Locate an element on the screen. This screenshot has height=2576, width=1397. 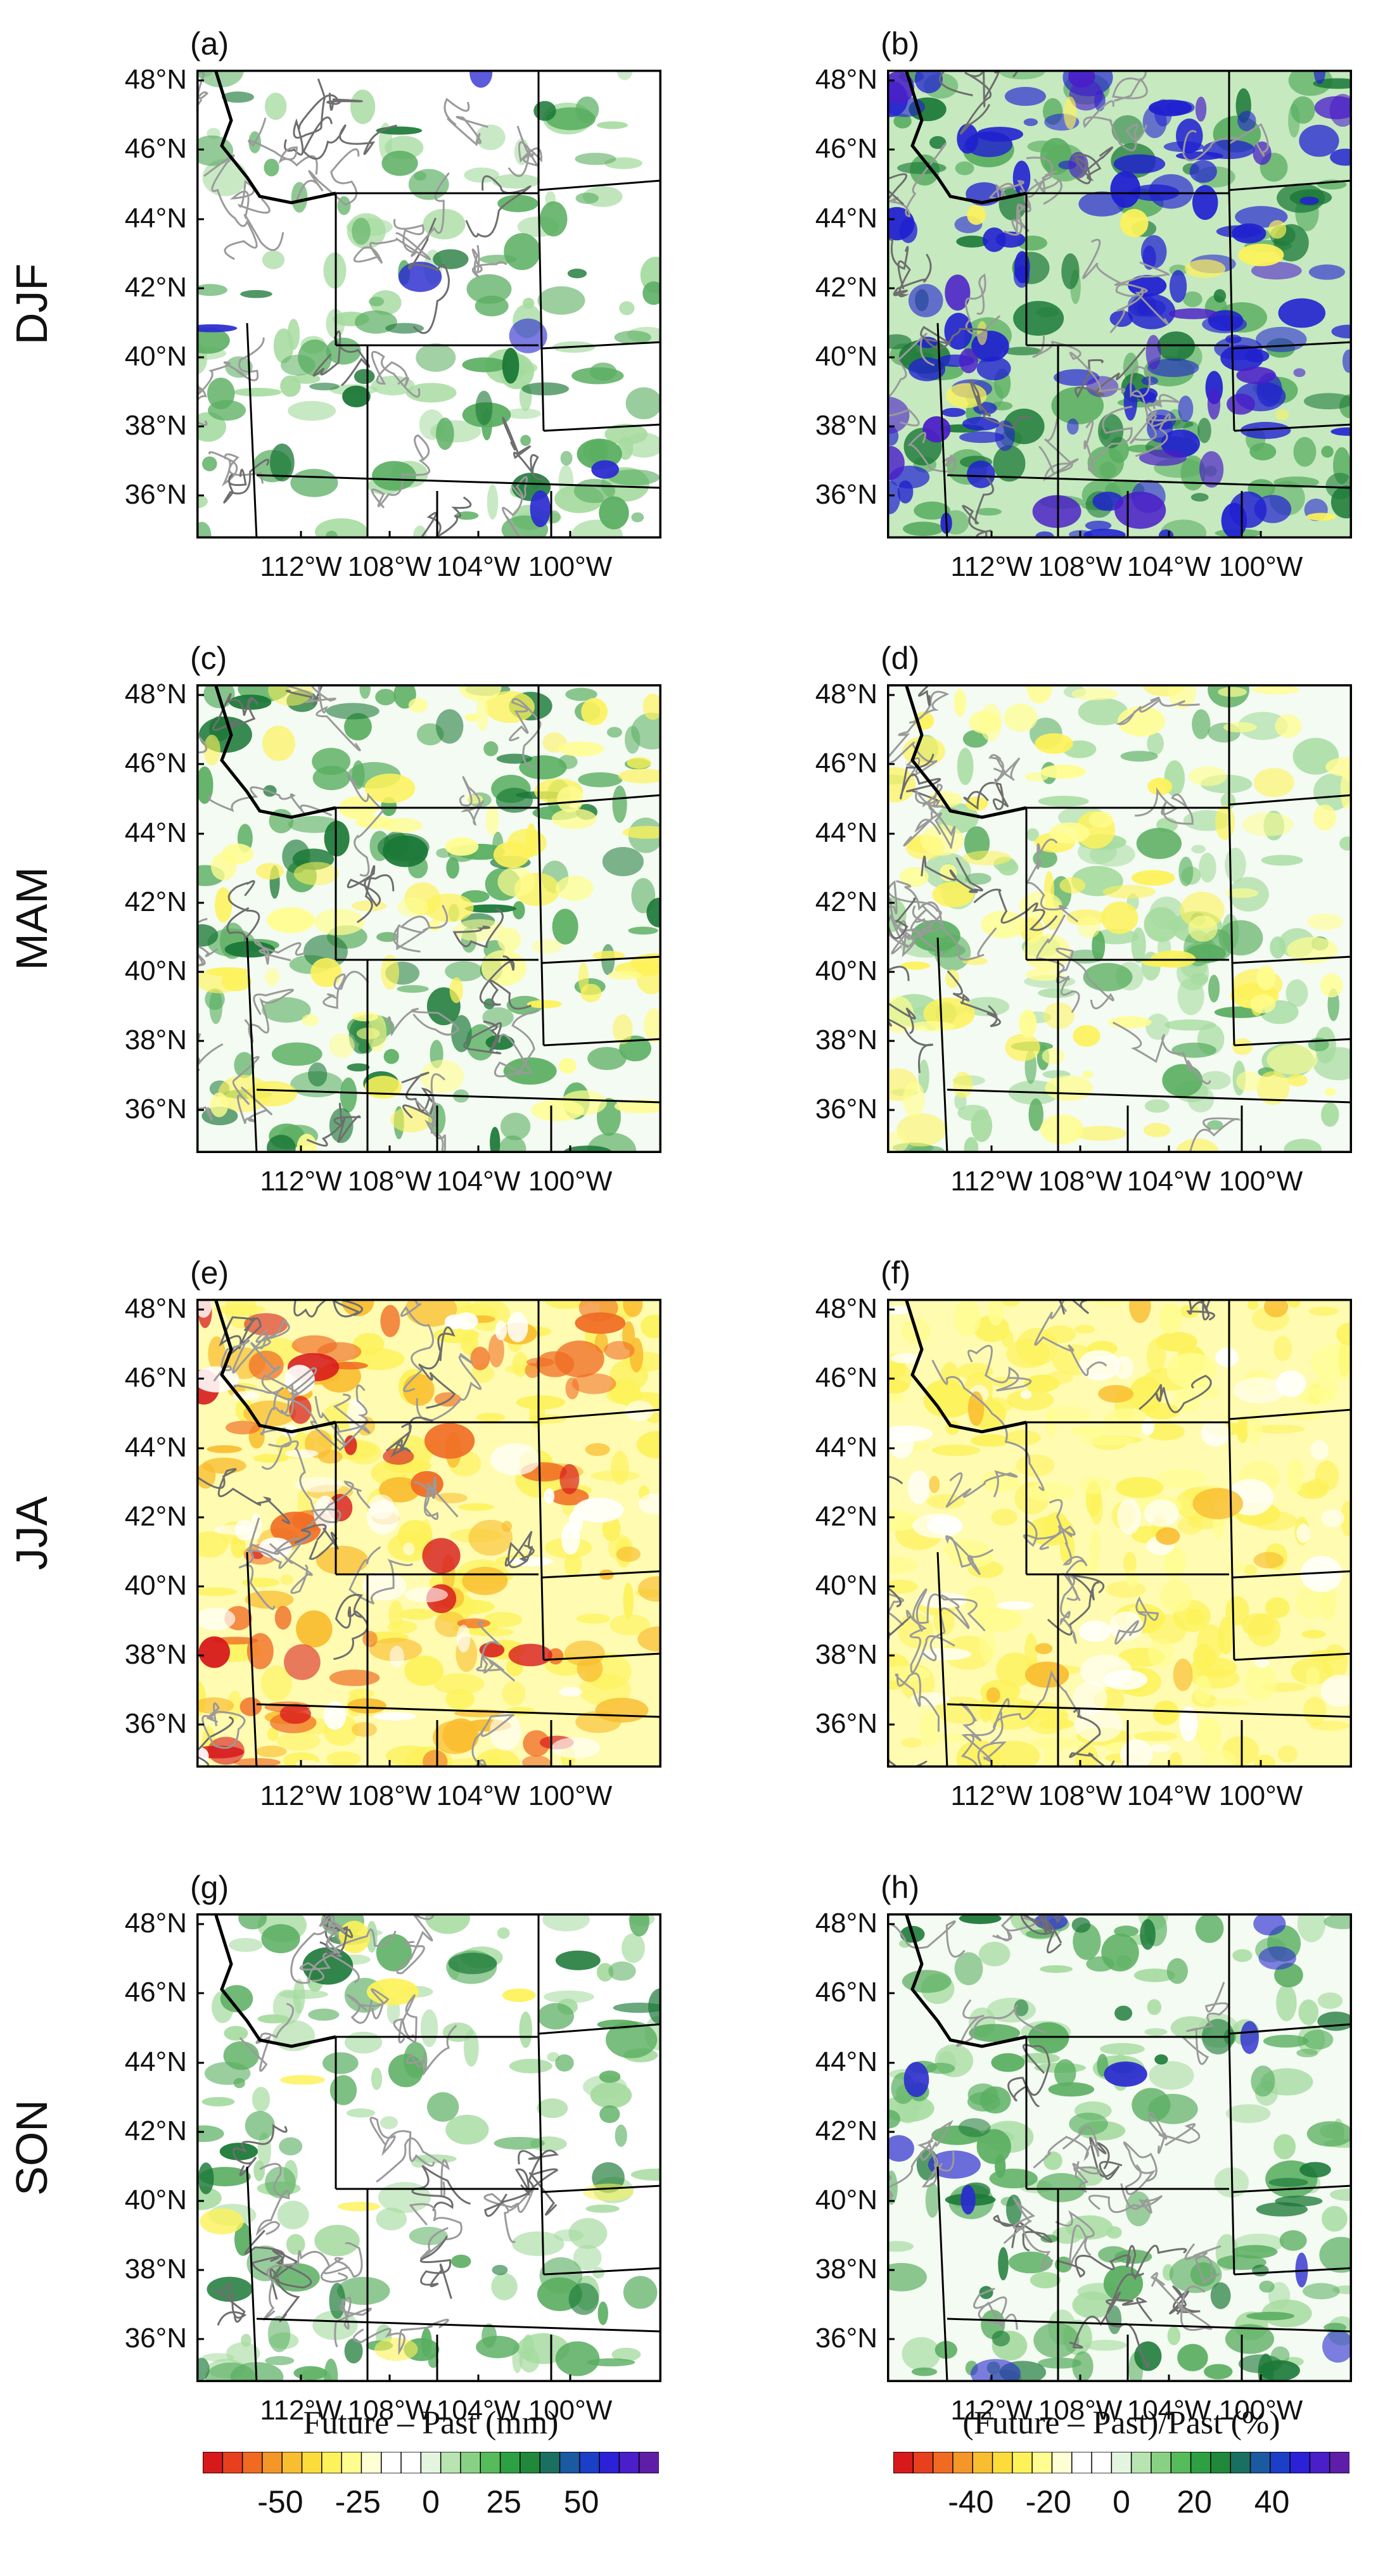
season-label: DJF is located at coordinates (31, 304).